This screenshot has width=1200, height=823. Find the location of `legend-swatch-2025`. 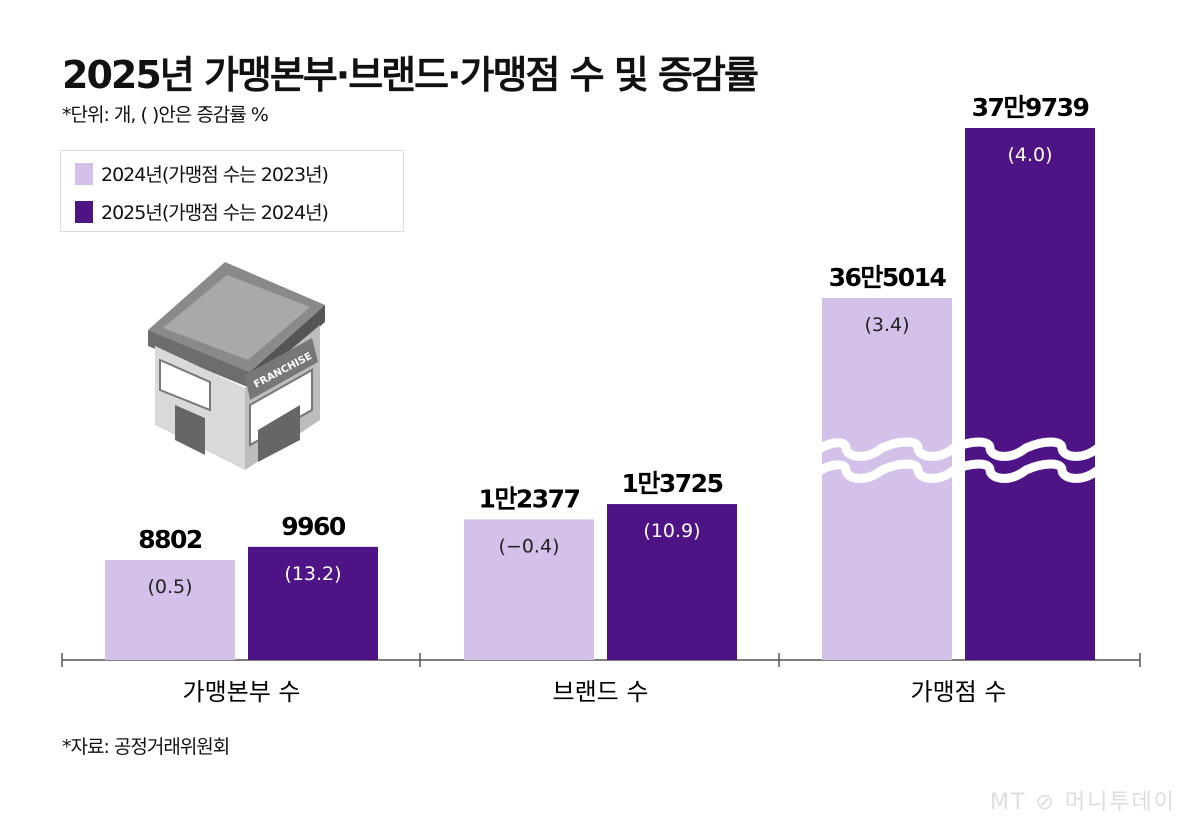

legend-swatch-2025 is located at coordinates (84, 211).